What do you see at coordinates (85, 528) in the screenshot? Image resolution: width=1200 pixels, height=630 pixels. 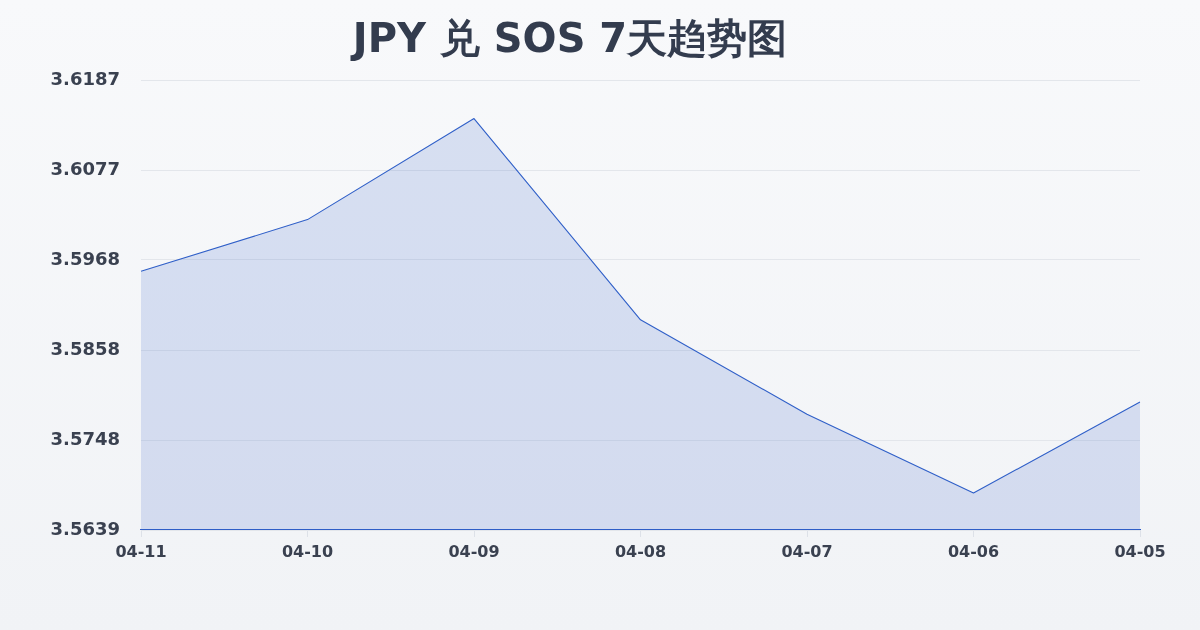 I see `y-tick-label: 3.5639` at bounding box center [85, 528].